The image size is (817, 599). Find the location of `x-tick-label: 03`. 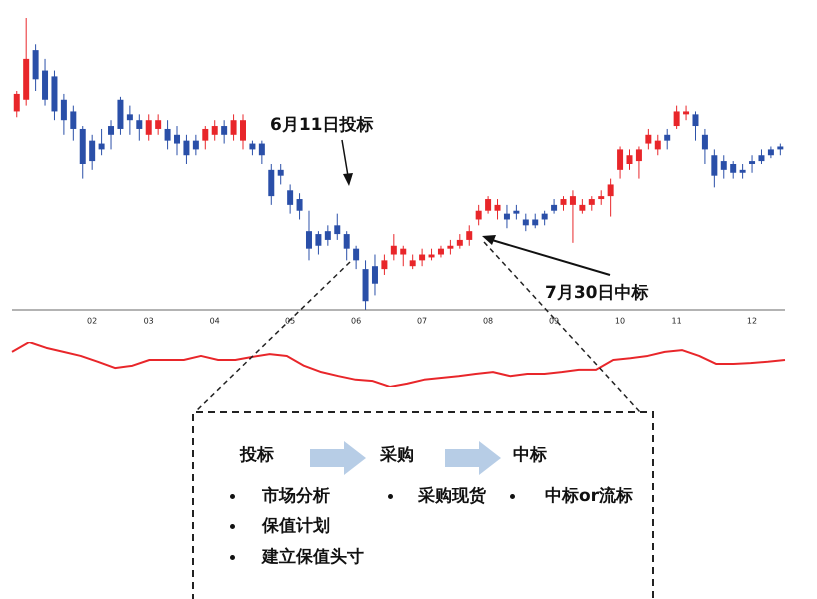

x-tick-label: 03 is located at coordinates (149, 321).